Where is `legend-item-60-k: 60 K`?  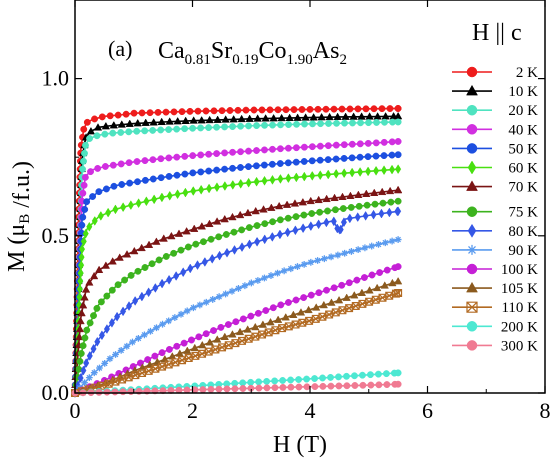
legend-item-60-k: 60 K is located at coordinates (495, 169).